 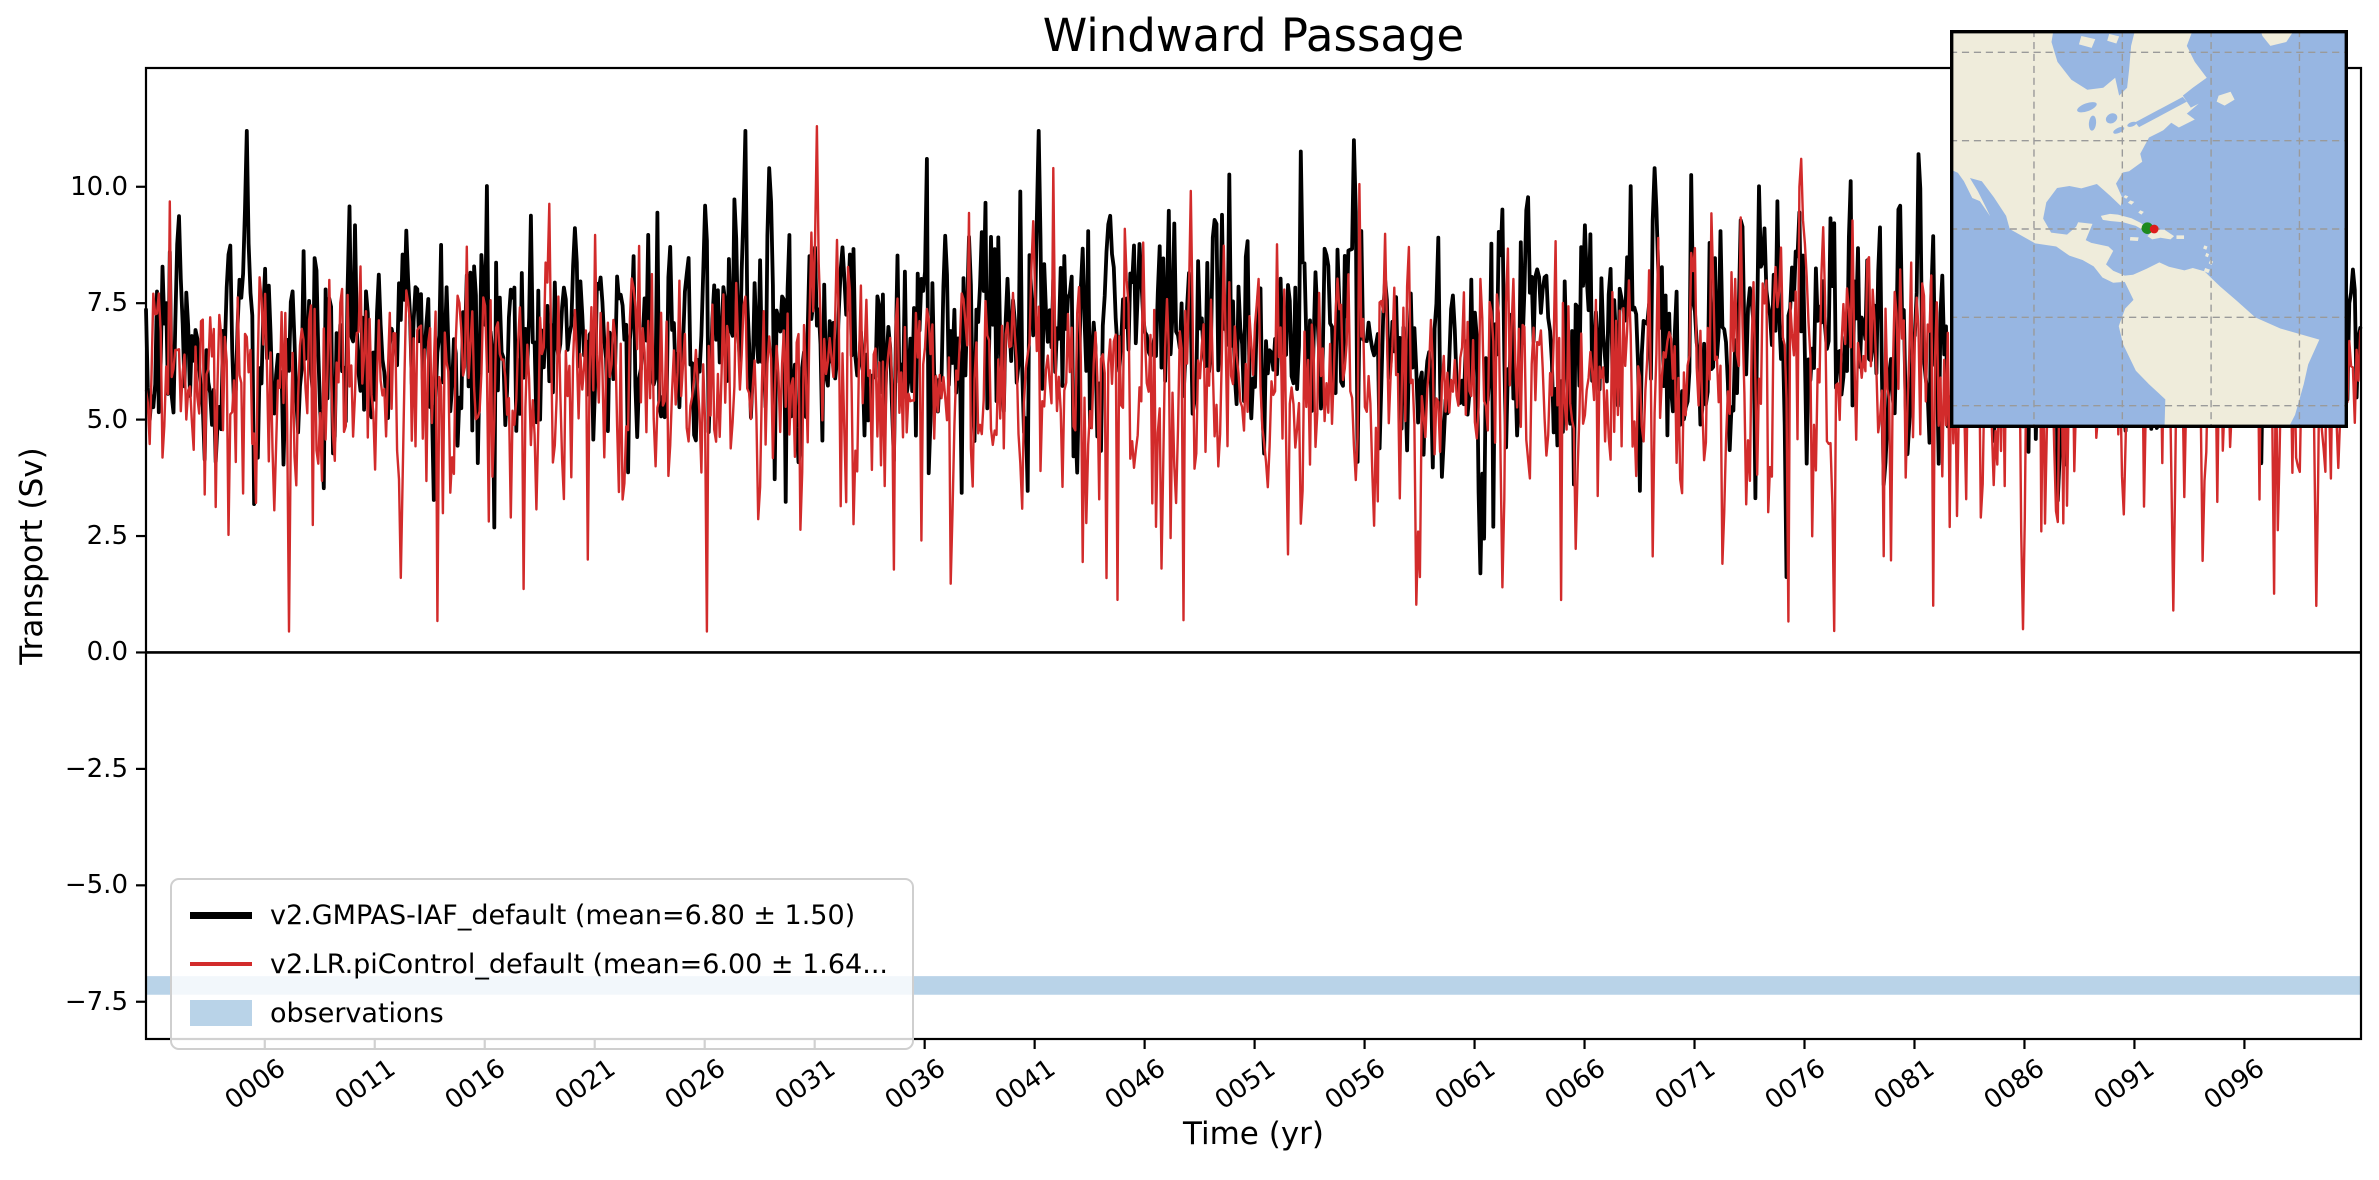 What do you see at coordinates (539, 1013) in the screenshot?
I see `legend-row-observations: observations` at bounding box center [539, 1013].